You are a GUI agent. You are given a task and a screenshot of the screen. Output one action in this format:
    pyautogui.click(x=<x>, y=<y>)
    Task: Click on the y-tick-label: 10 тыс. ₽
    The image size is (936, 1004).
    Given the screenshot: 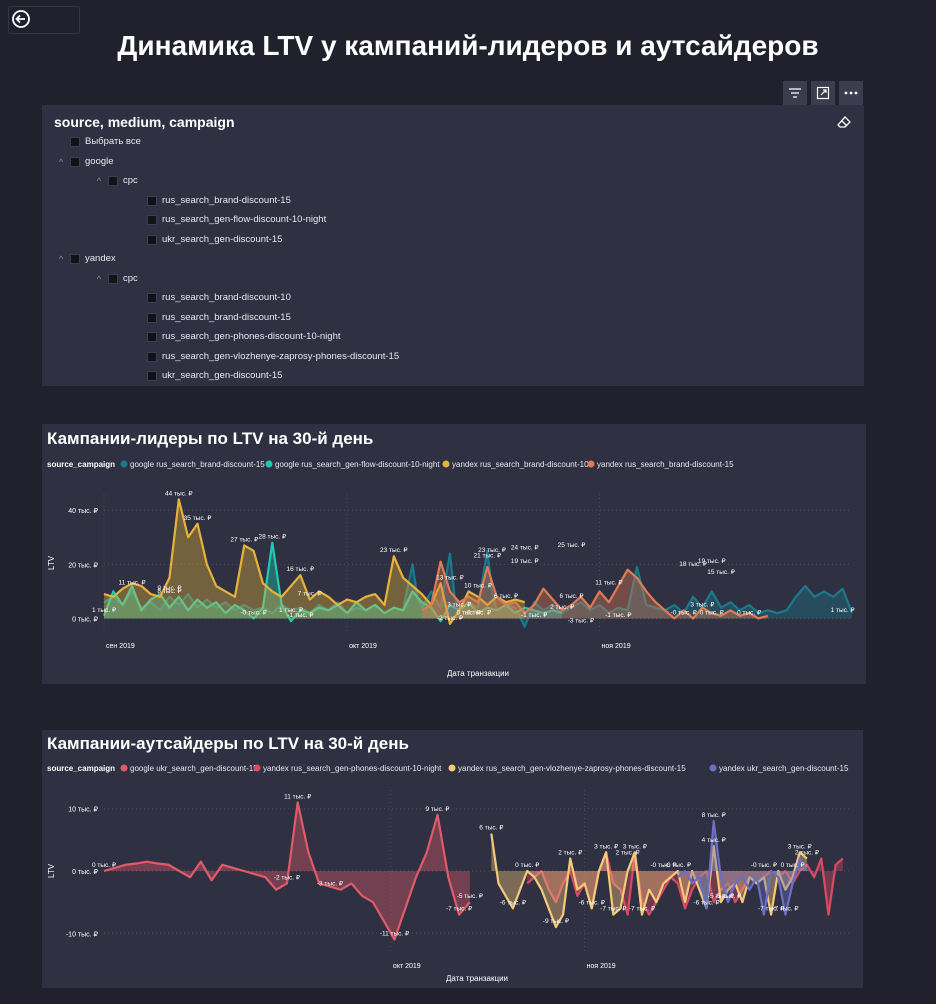 What is the action you would take?
    pyautogui.click(x=83, y=810)
    